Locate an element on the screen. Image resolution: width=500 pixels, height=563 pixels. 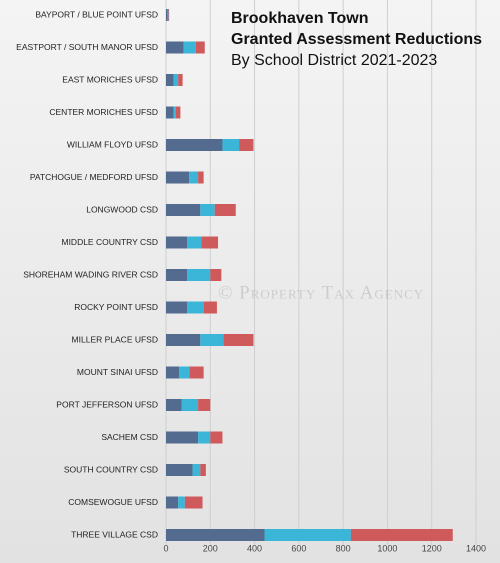
y-tick-label: EAST MORICHES UFSD is located at coordinates (110, 79).